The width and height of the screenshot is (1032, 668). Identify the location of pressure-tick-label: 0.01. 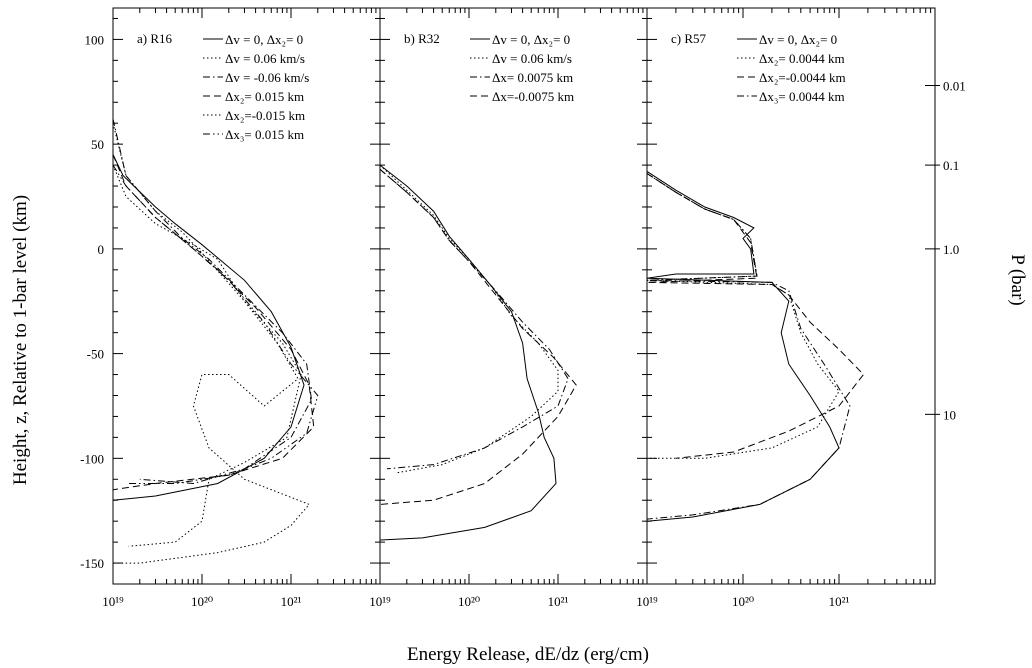
(954, 85).